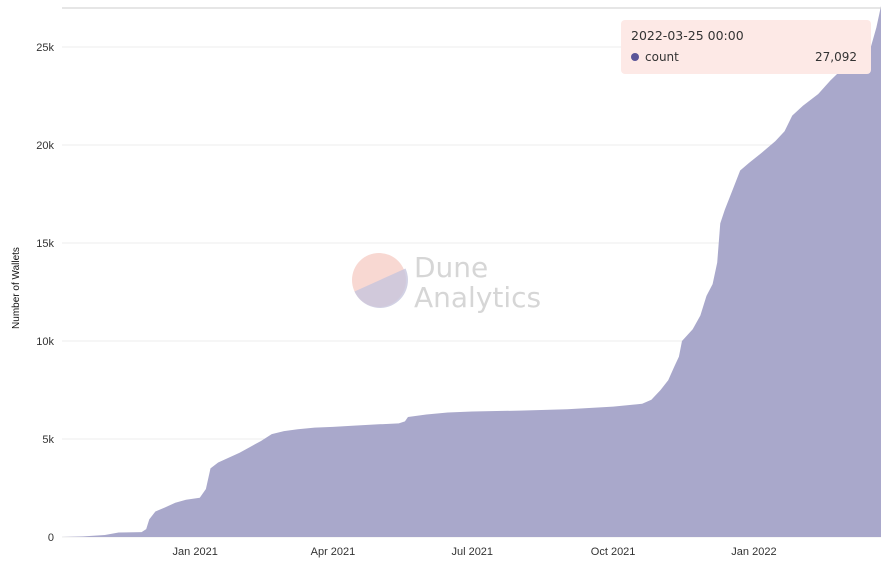 The width and height of the screenshot is (888, 562). Describe the element at coordinates (687, 35) in the screenshot. I see `tooltip-date: 2022-03-25 00:00` at that location.